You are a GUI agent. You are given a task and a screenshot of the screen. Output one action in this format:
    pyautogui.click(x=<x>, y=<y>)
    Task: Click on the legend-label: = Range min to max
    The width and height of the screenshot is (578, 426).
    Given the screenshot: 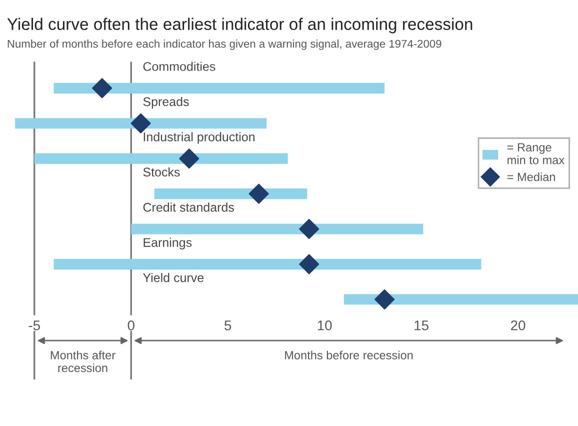 What is the action you would take?
    pyautogui.click(x=535, y=153)
    